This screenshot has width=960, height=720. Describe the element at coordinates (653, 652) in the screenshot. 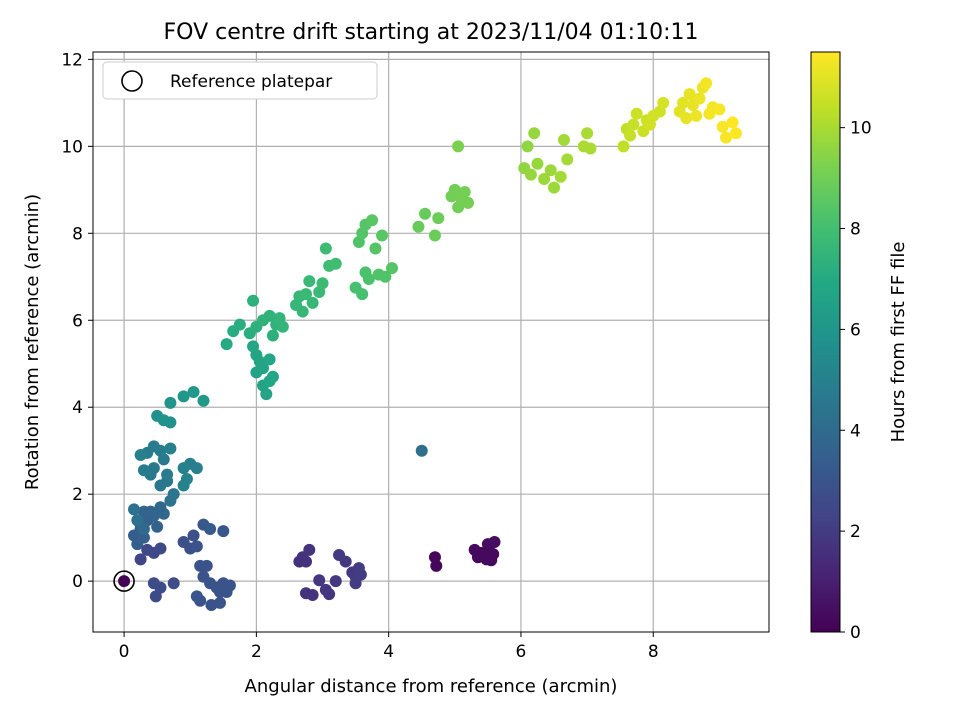

I see `x-tick-label: 8` at that location.